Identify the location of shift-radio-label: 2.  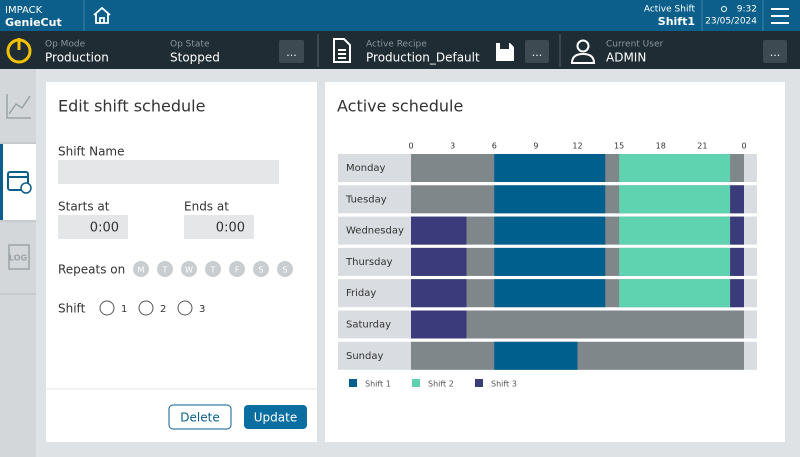
(163, 309).